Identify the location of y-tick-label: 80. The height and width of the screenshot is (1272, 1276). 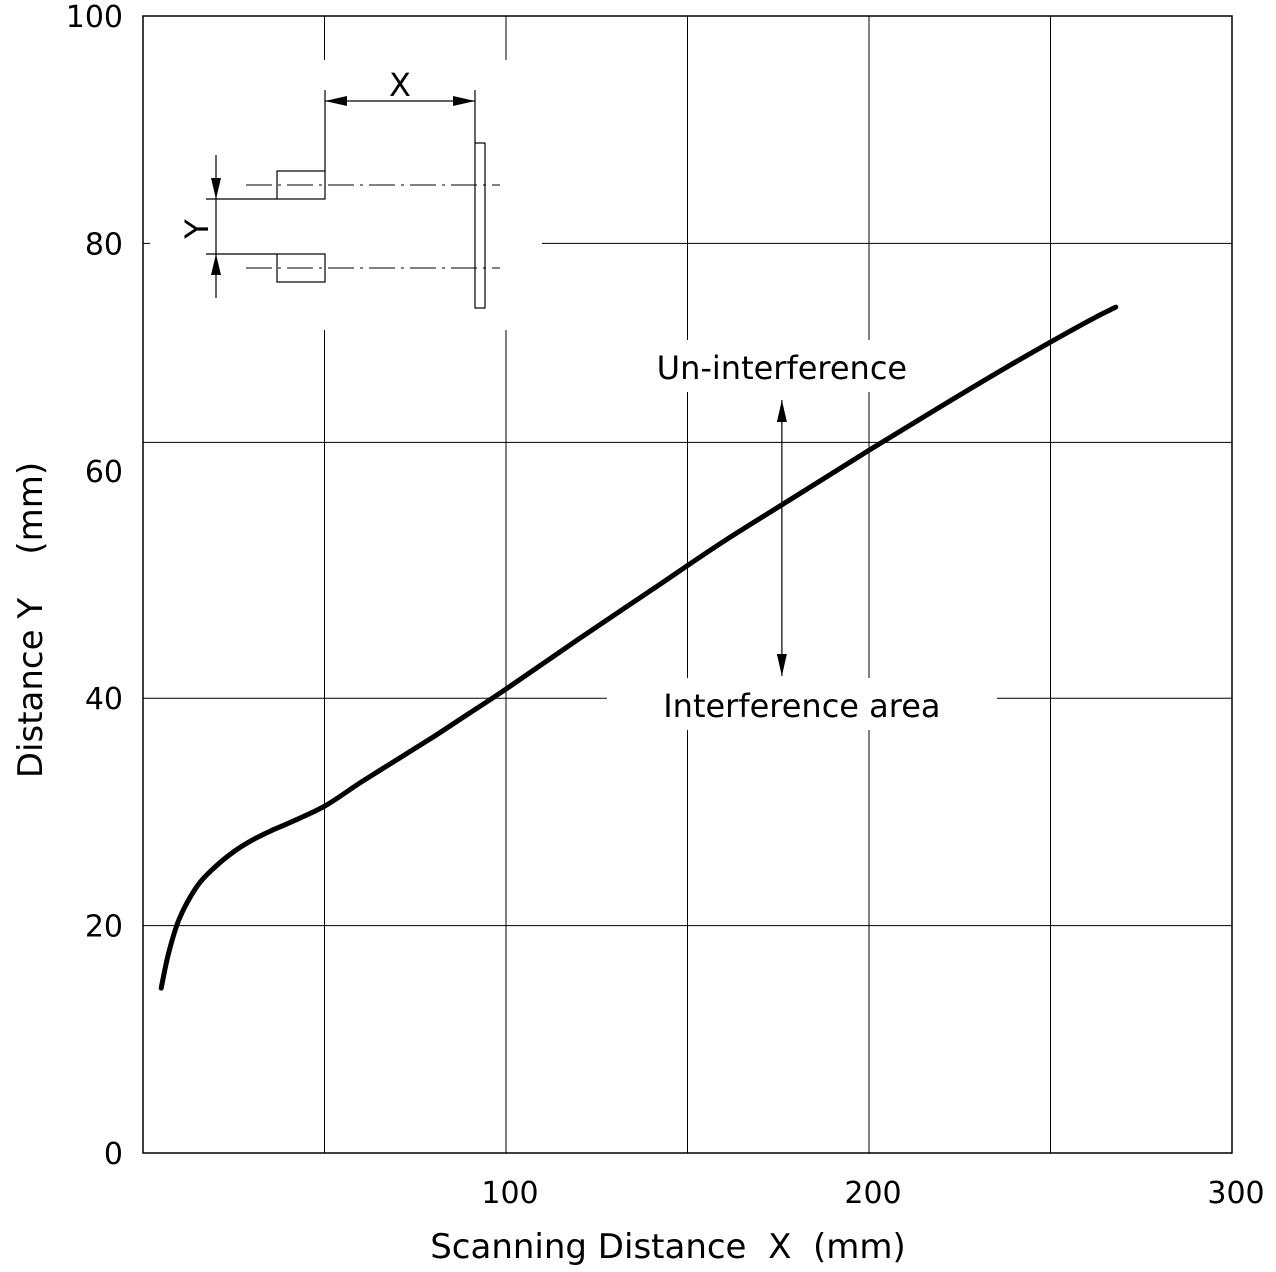
(104, 244).